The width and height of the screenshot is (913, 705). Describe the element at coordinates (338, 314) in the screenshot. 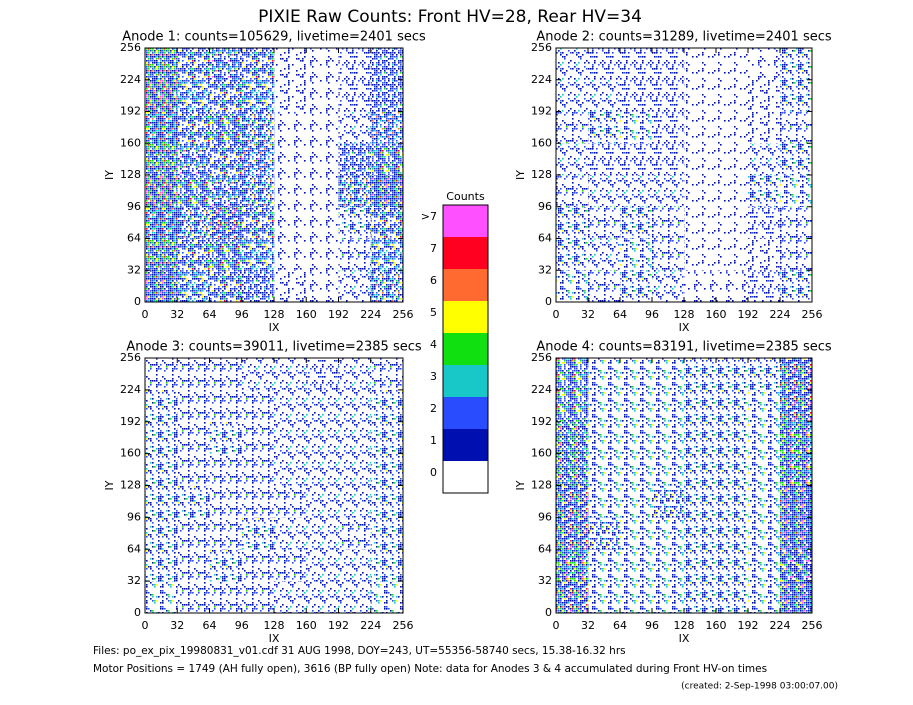

I see `x-tick-label: 192` at that location.